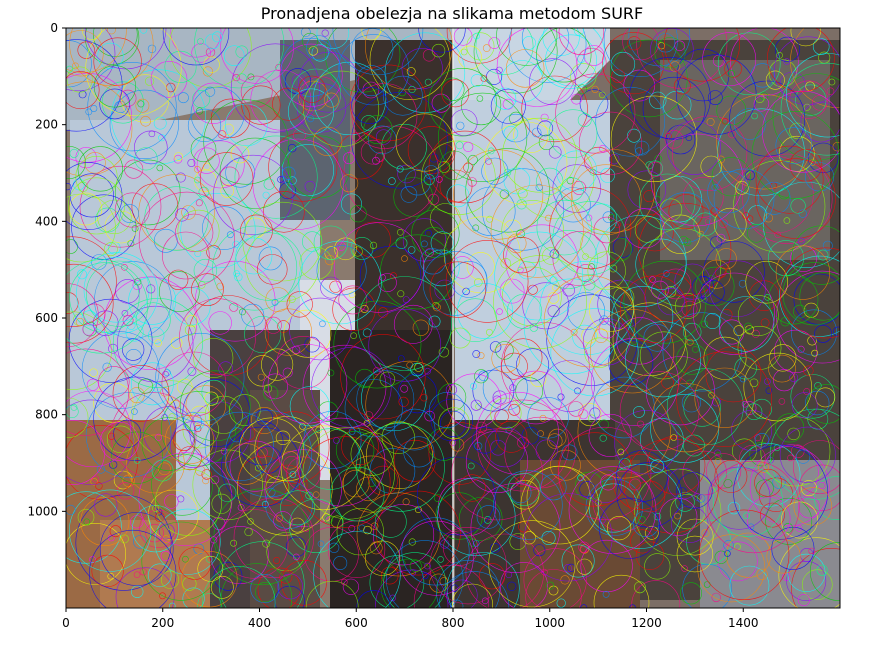 Image resolution: width=869 pixels, height=653 pixels. What do you see at coordinates (162, 623) in the screenshot?
I see `x-tick-label: 200` at bounding box center [162, 623].